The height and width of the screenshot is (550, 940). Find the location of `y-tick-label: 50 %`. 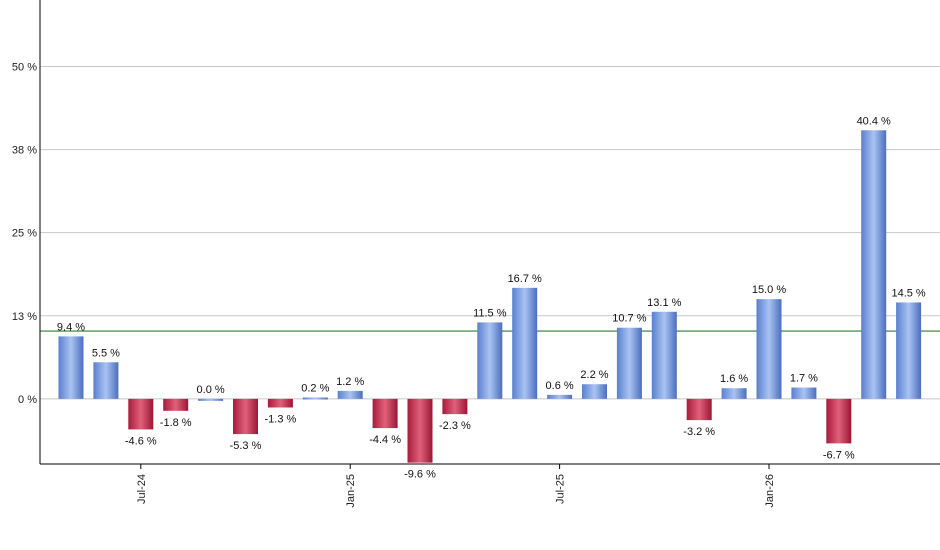

y-tick-label: 50 % is located at coordinates (24, 67).